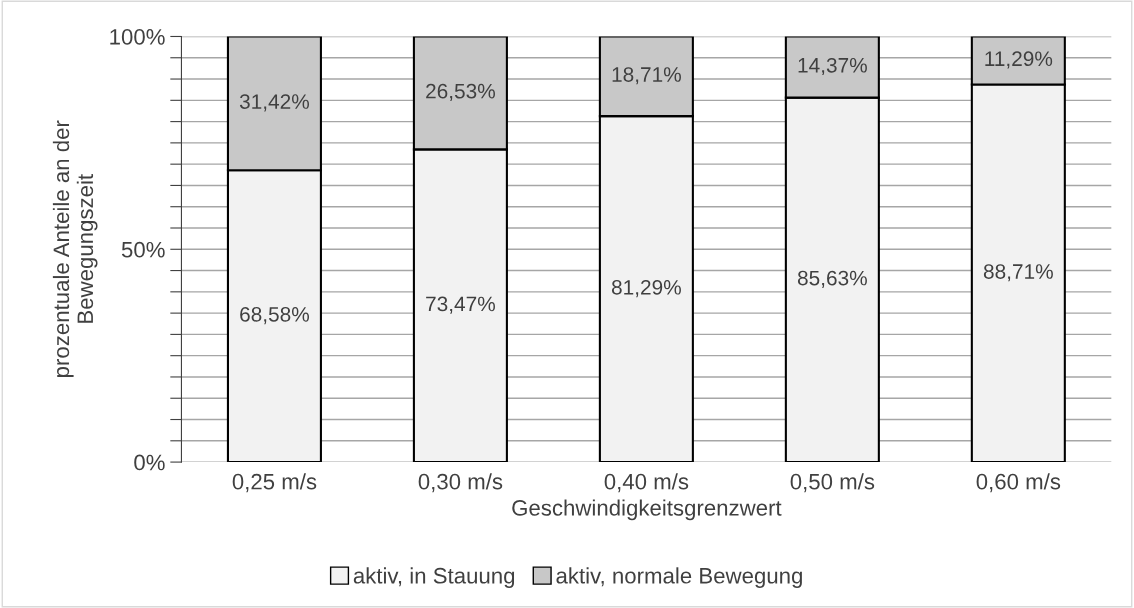 The image size is (1134, 608). I want to click on x-axis-title: Geschwindigkeitsgrenzwert, so click(647, 510).